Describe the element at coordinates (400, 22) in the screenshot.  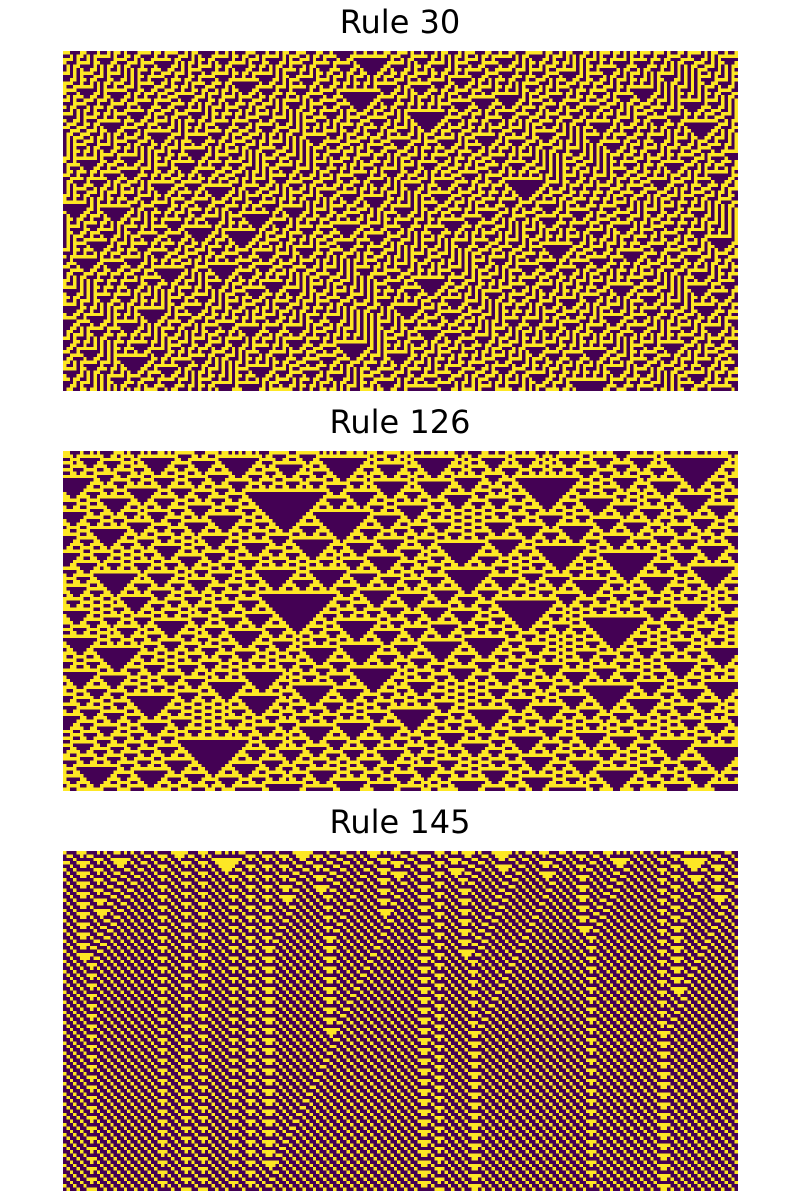
I see `panel-title: Rule 30` at that location.